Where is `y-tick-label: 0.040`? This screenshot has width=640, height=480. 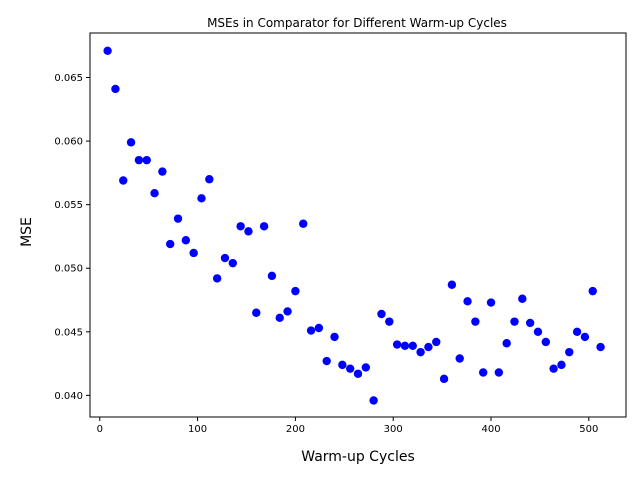 y-tick-label: 0.040 is located at coordinates (68, 396).